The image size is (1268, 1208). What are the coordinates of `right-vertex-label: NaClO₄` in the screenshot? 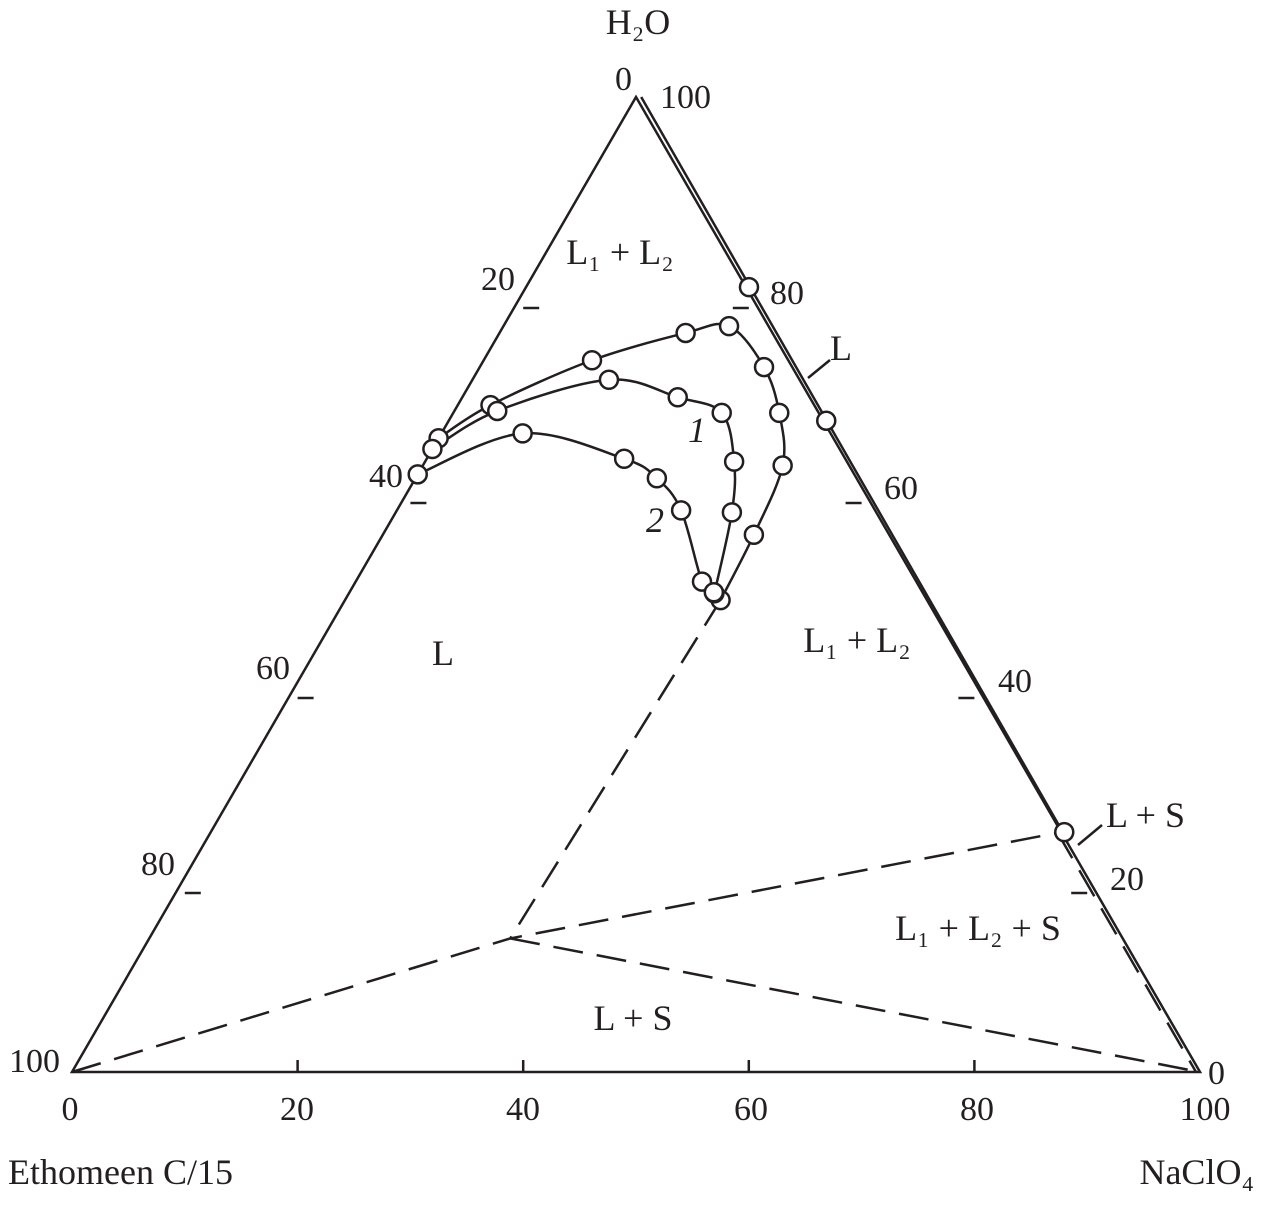 It's located at (1196, 1172).